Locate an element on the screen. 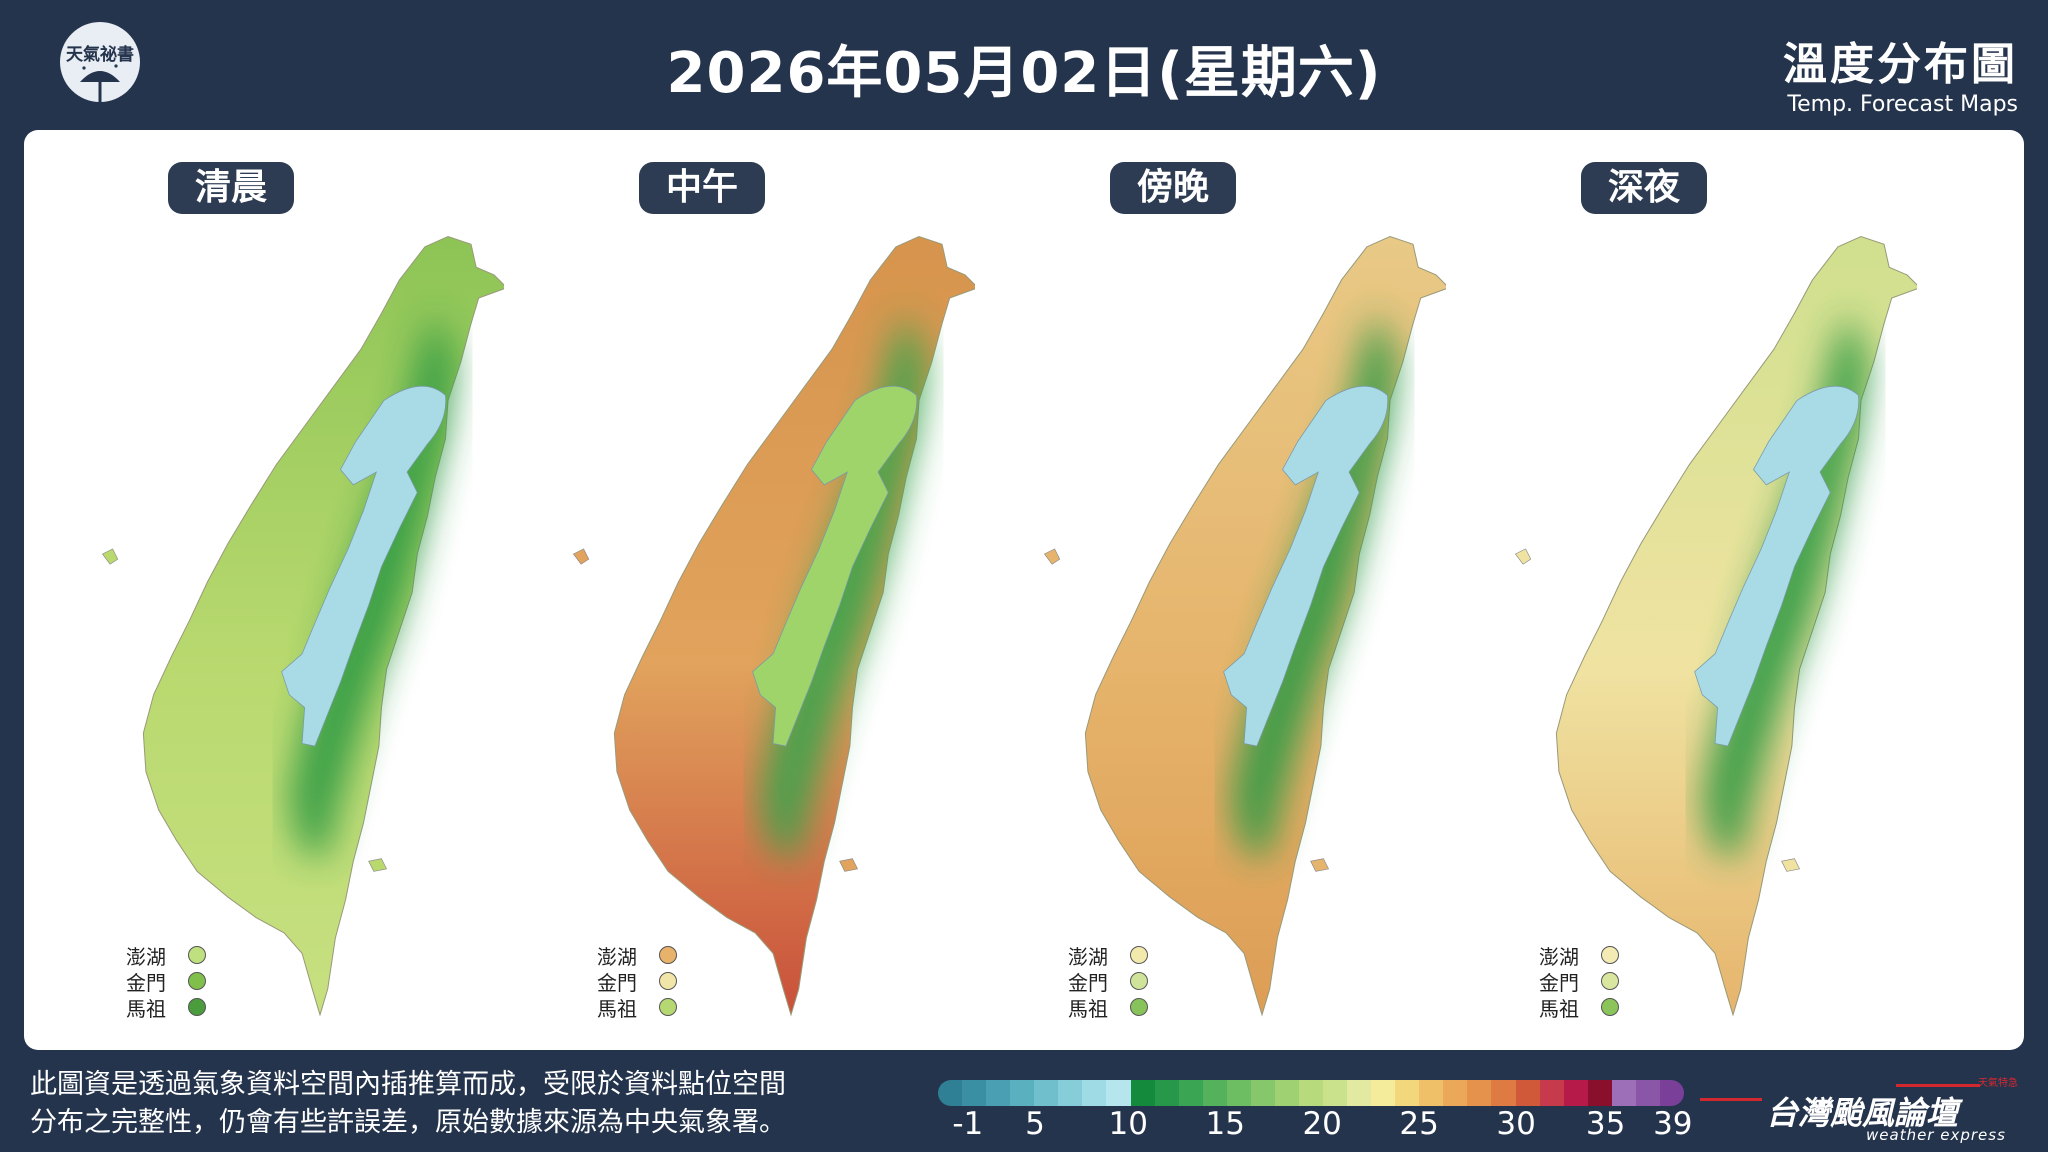 Image resolution: width=2048 pixels, height=1152 pixels. legend-color-bar is located at coordinates (1311, 1093).